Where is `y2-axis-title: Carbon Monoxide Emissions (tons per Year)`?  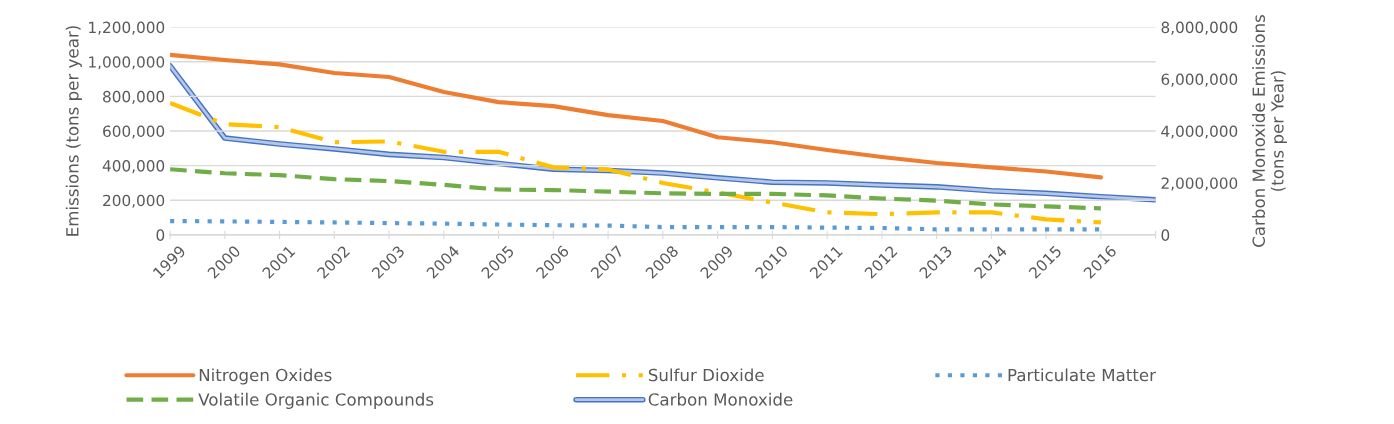 y2-axis-title: Carbon Monoxide Emissions (tons per Year) is located at coordinates (1269, 131).